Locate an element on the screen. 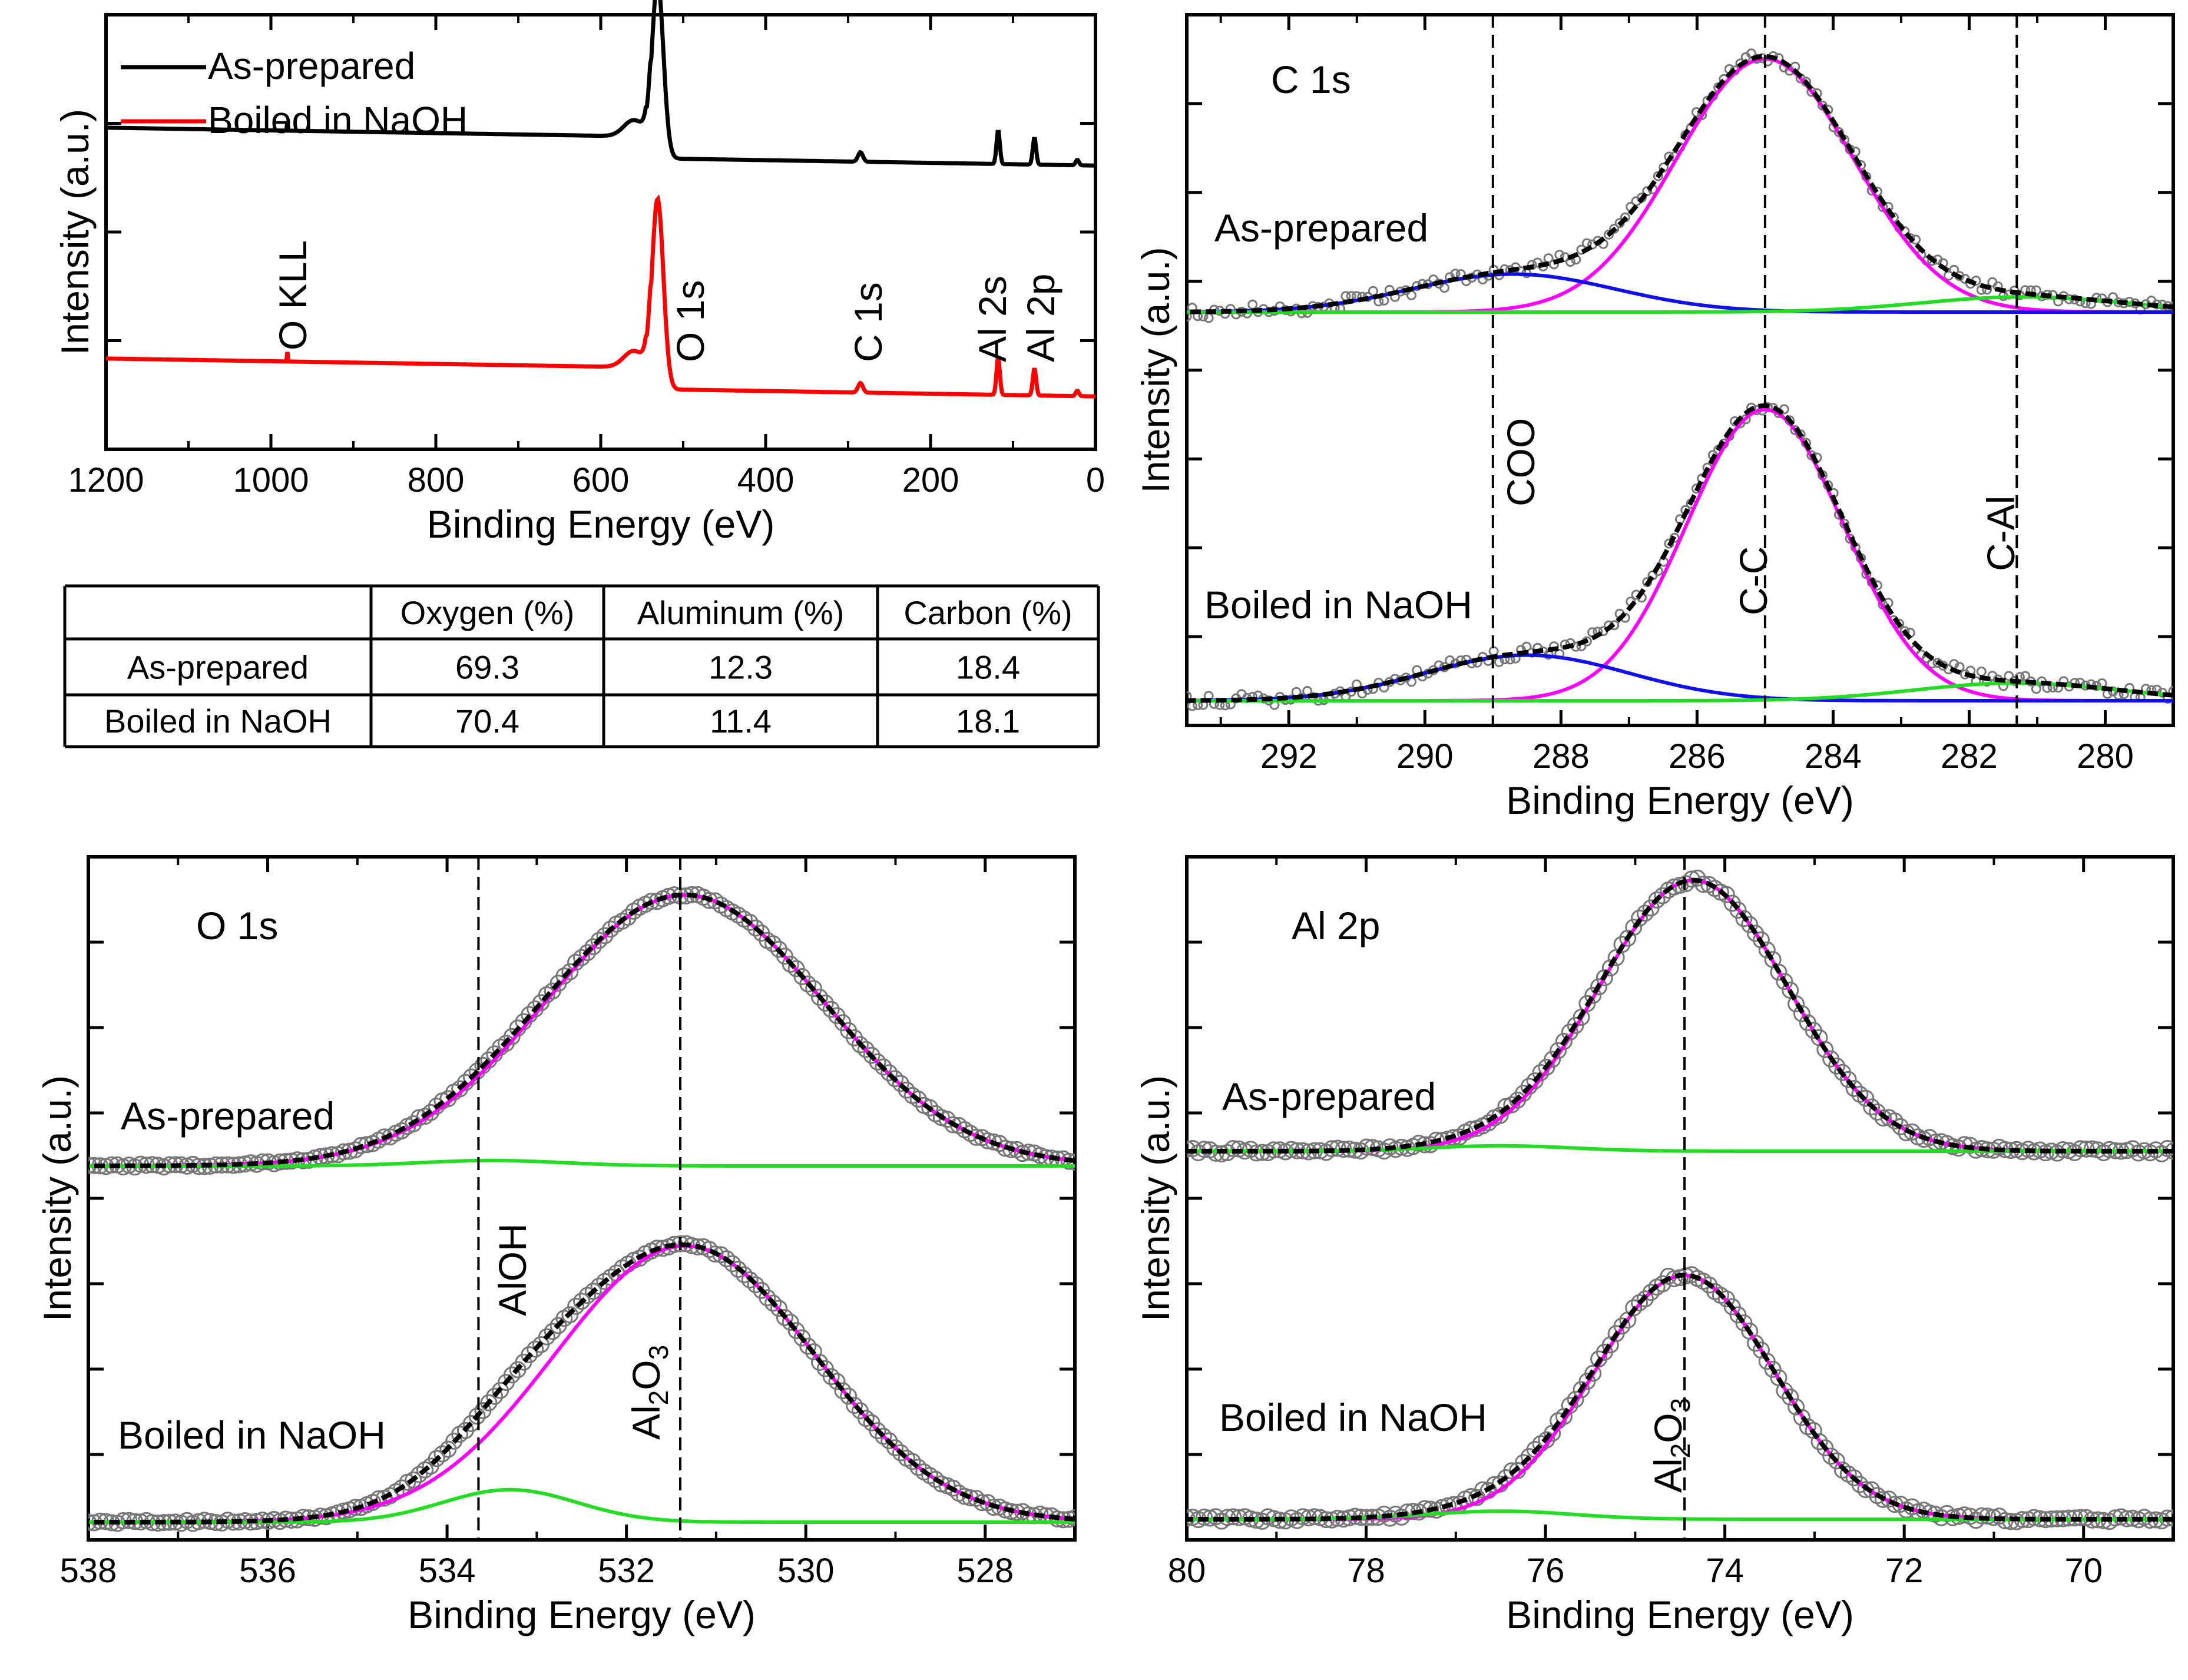  x-axis-title: Binding Energy (eV) is located at coordinates (1680, 800).